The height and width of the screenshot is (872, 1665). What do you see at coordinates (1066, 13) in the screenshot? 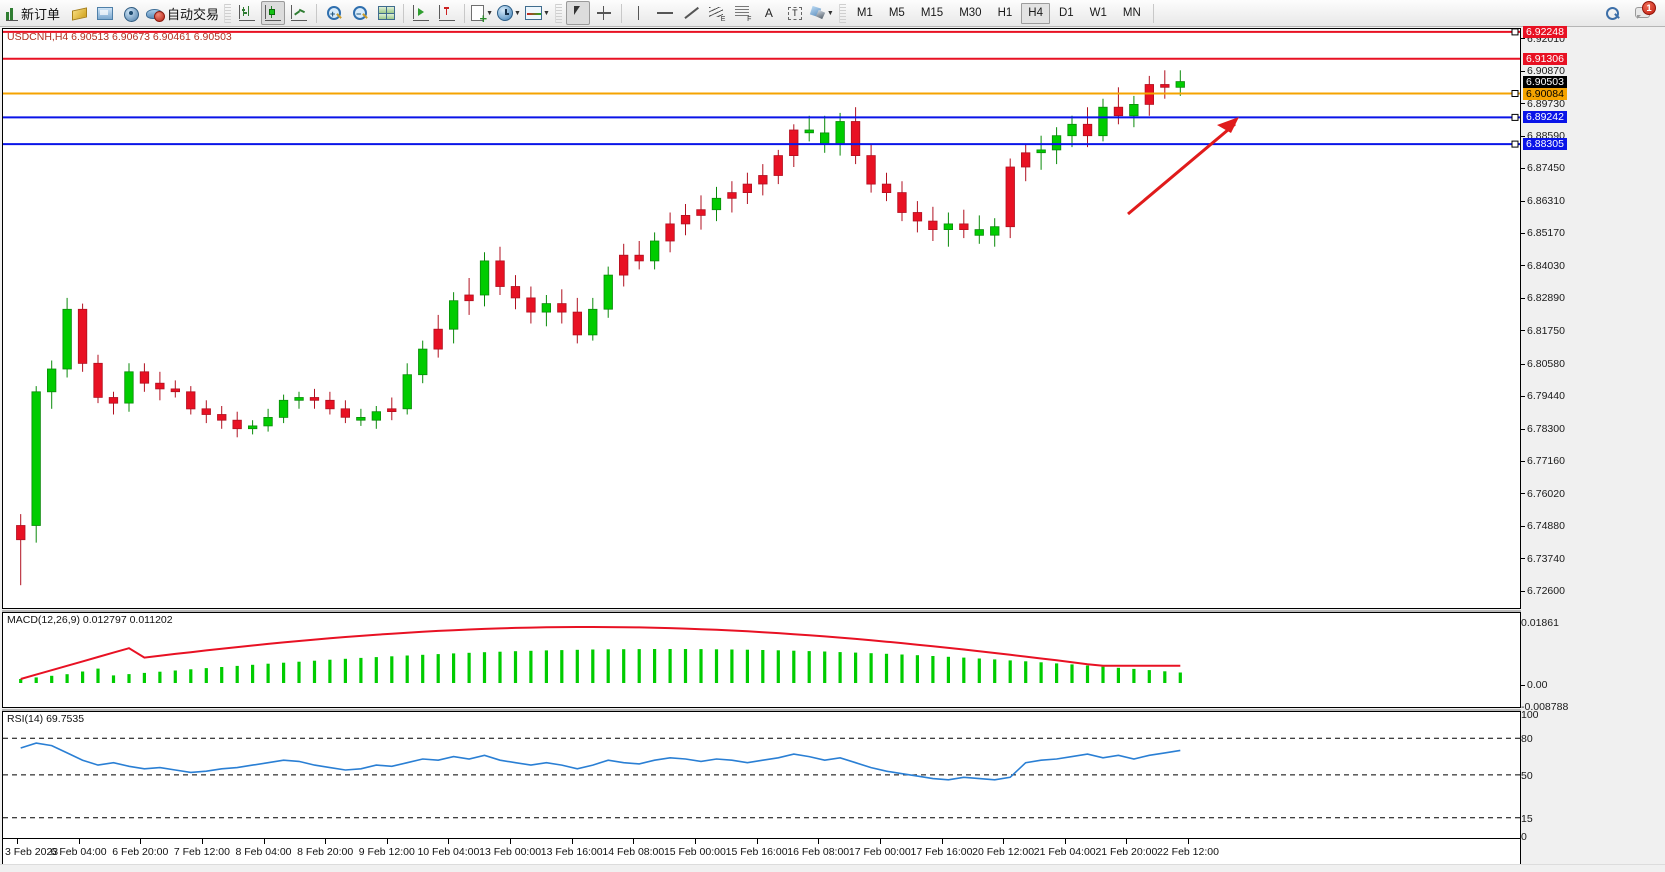
I see `timeframe-d1-button: D1` at bounding box center [1066, 13].